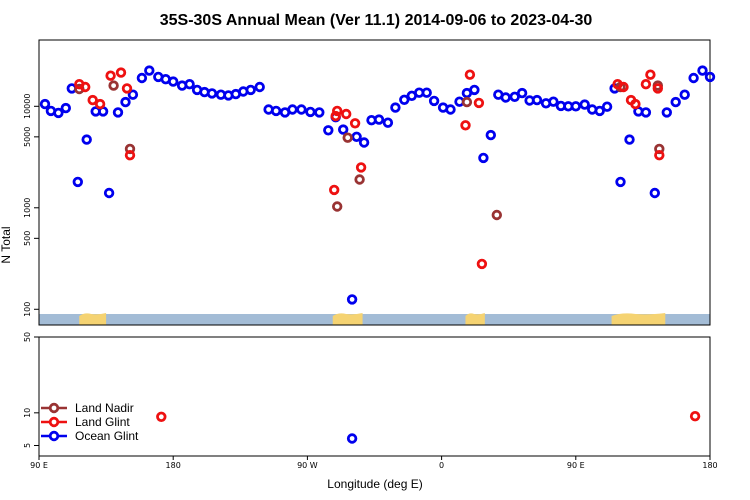 The height and width of the screenshot is (500, 750). I want to click on x-tick-label-4: 90 E, so click(576, 465).